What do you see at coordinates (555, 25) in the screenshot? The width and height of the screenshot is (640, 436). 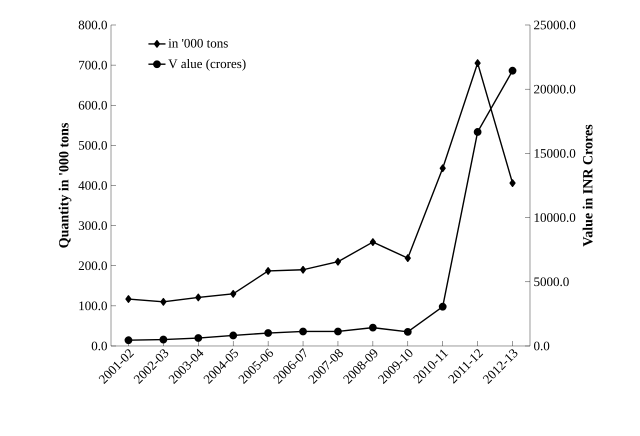 I see `y2-tick-label: 25000.0` at bounding box center [555, 25].